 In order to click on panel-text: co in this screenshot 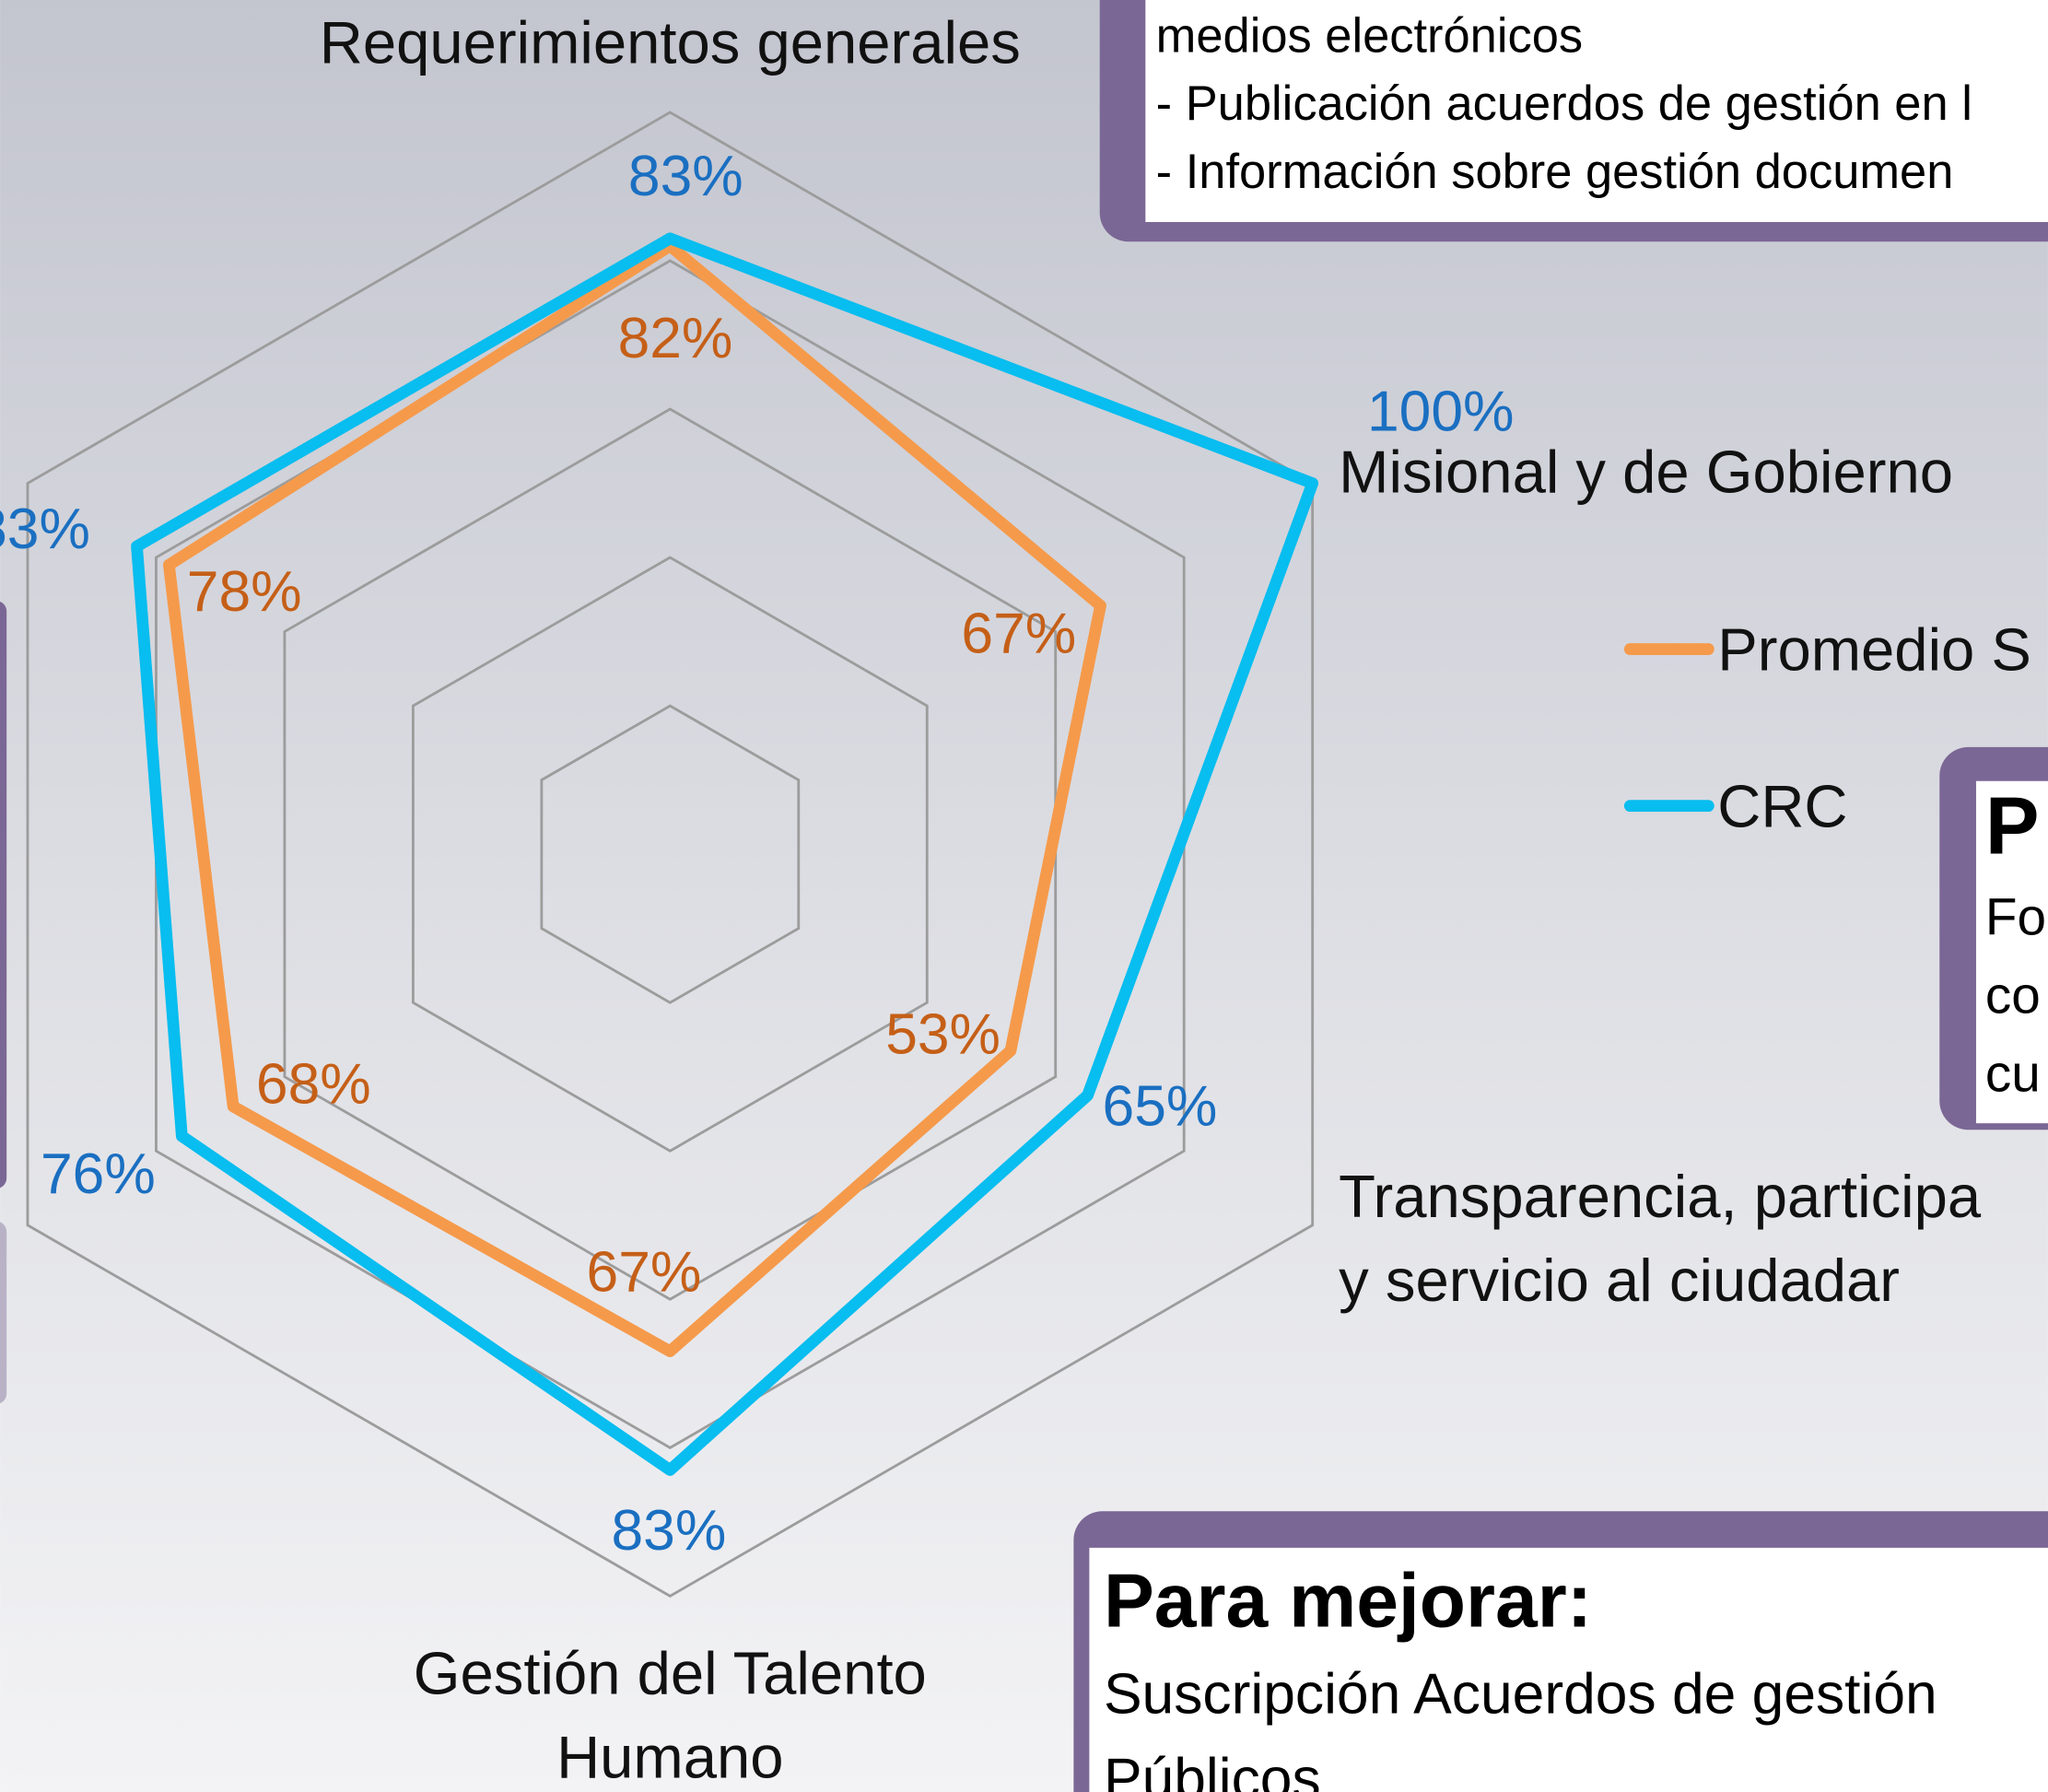, I will do `click(2013, 995)`.